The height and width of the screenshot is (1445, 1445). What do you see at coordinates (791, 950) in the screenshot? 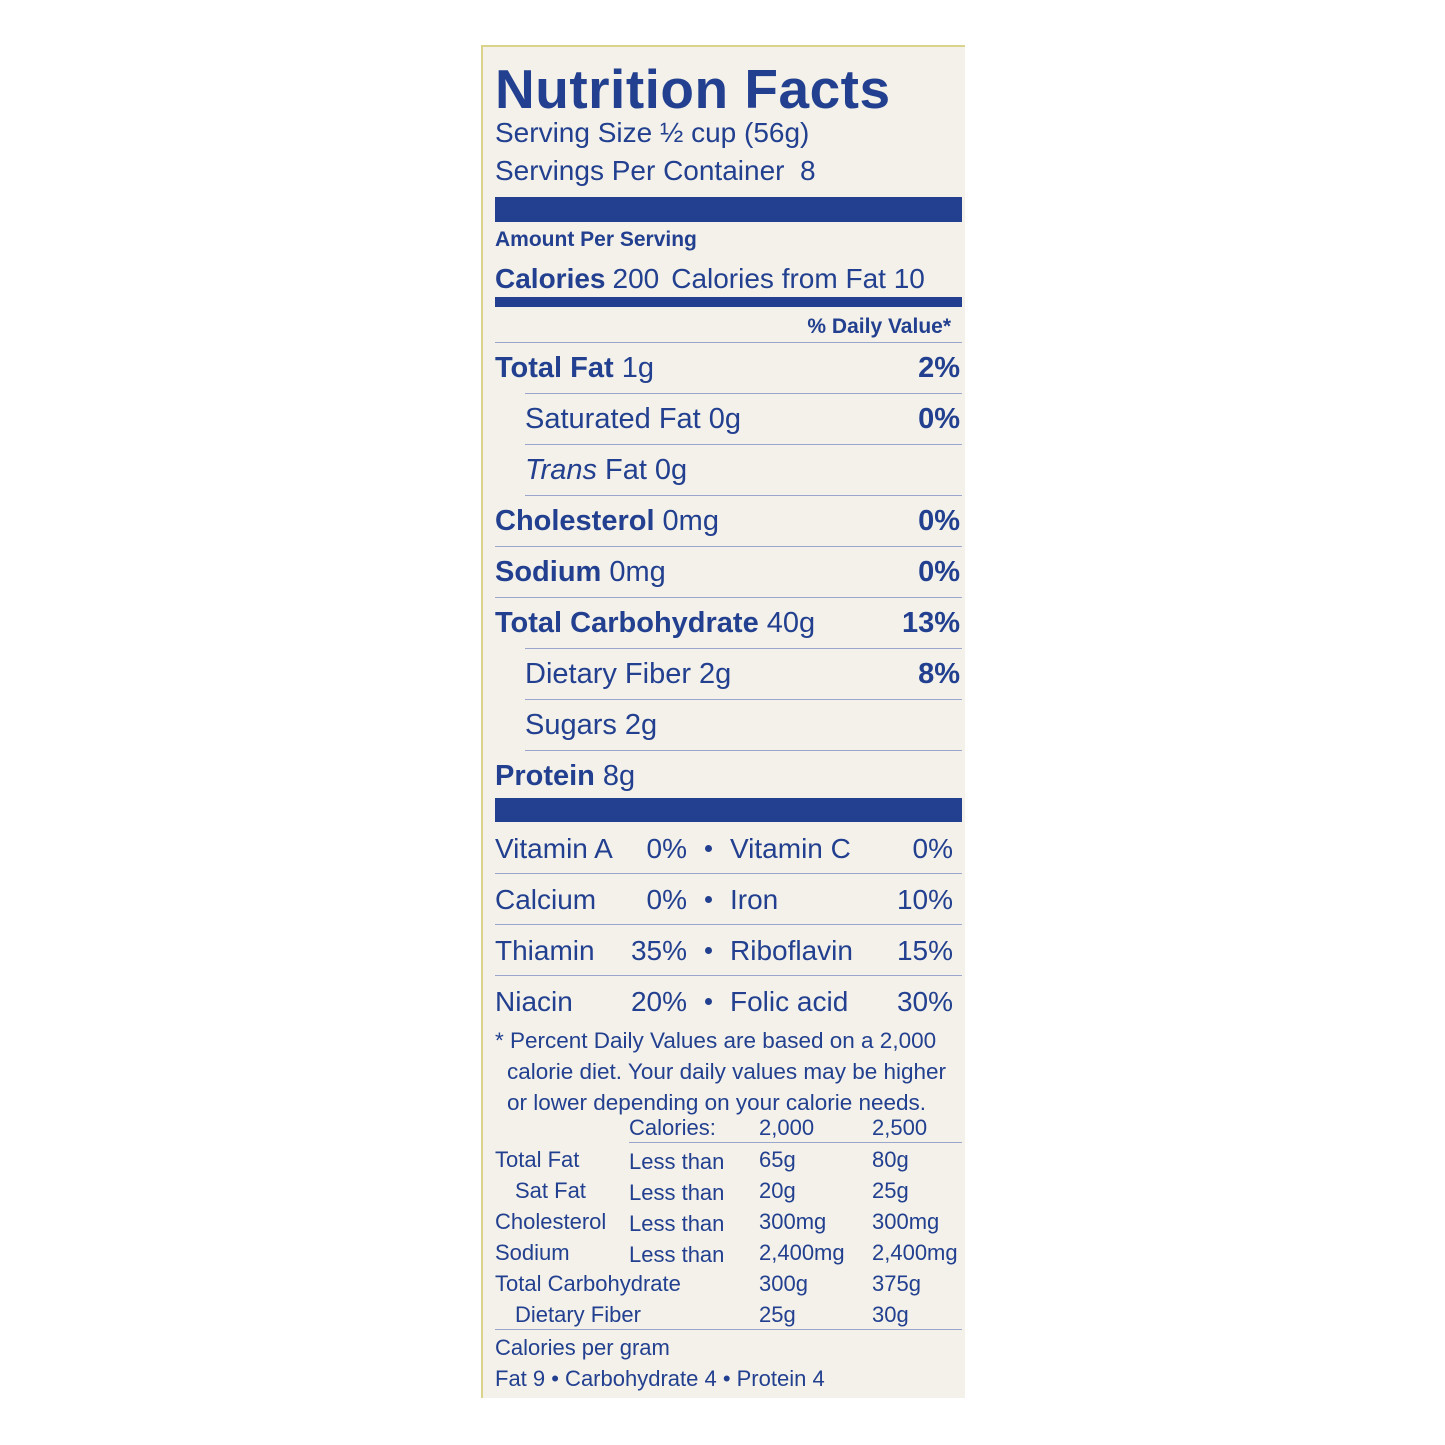
I see `vitamin-name: Riboflavin` at bounding box center [791, 950].